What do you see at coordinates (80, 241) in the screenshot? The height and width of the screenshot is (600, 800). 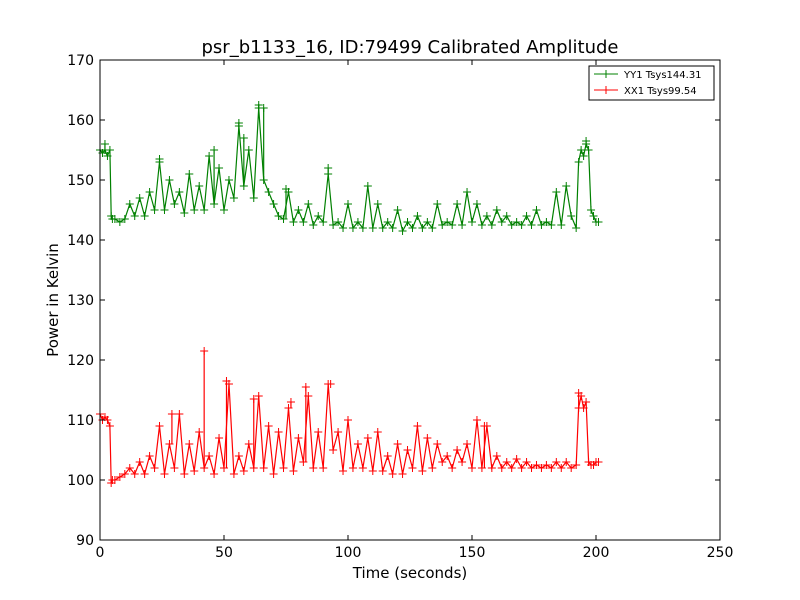 I see `y-tick-label: 140` at bounding box center [80, 241].